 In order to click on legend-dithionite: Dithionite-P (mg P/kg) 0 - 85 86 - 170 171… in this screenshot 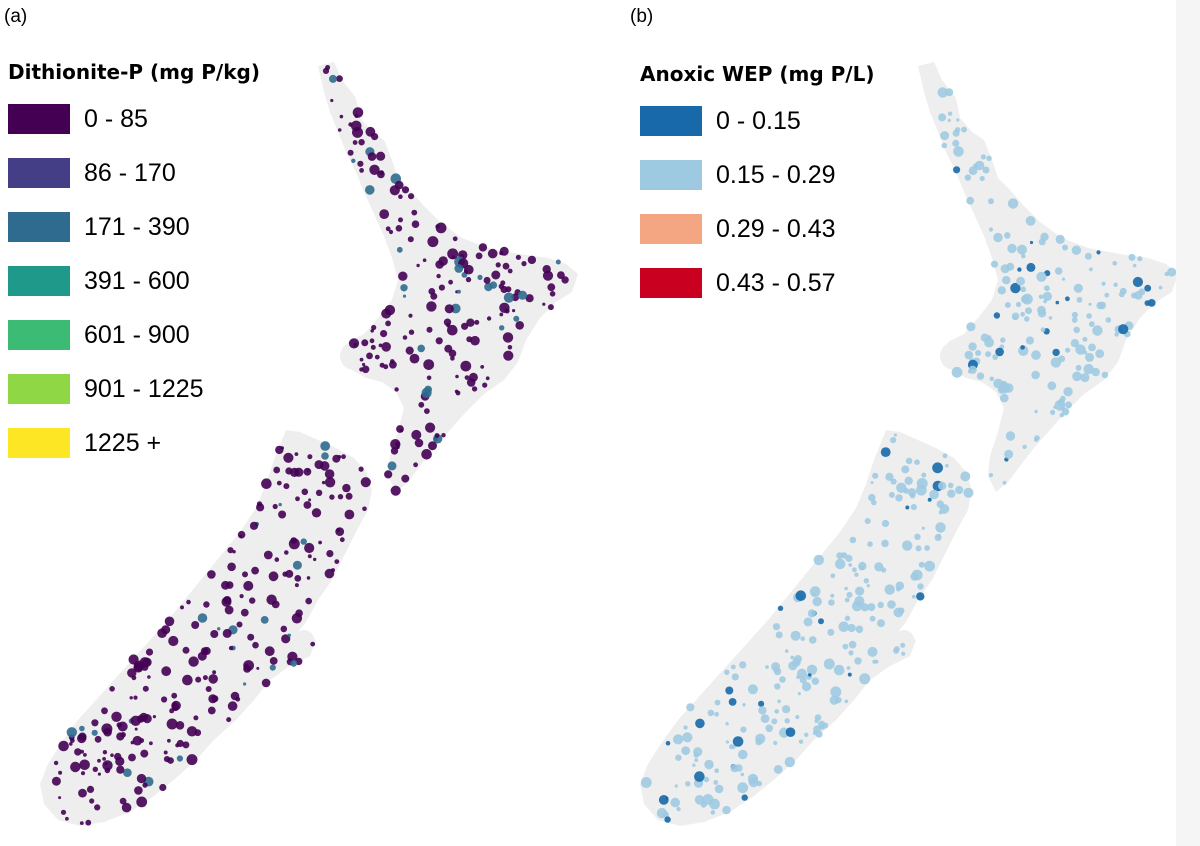, I will do `click(134, 265)`.